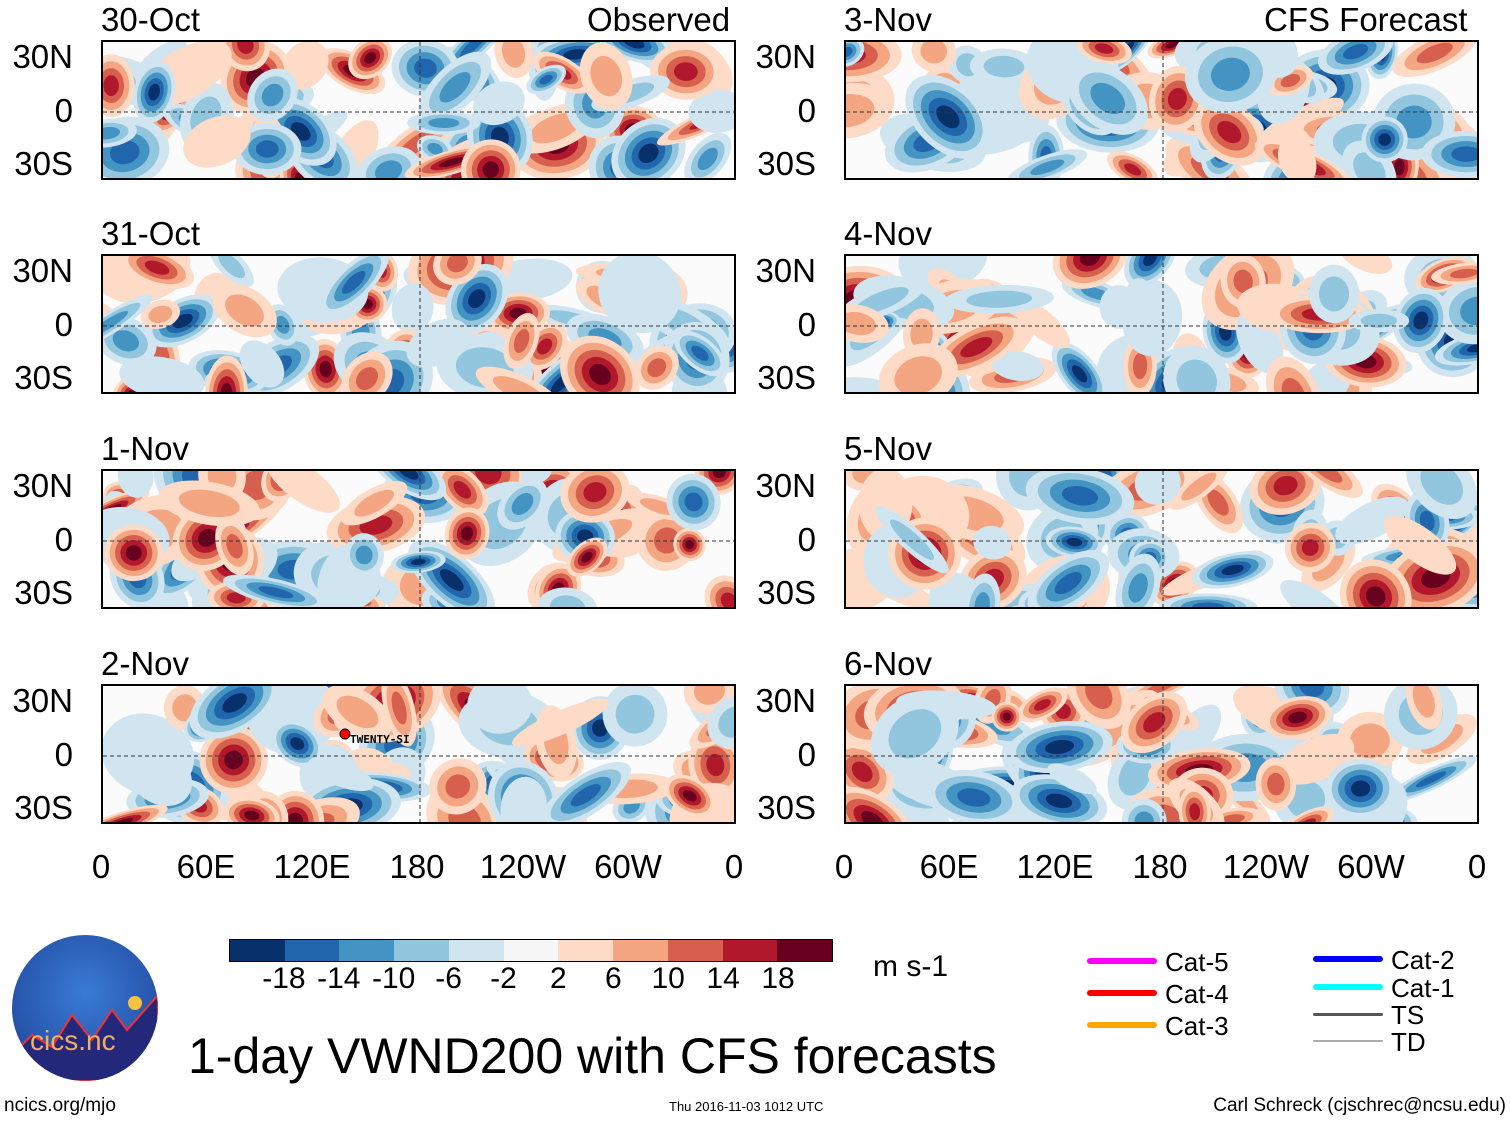 The height and width of the screenshot is (1121, 1510). I want to click on colorbar-units: m s-1, so click(910, 966).